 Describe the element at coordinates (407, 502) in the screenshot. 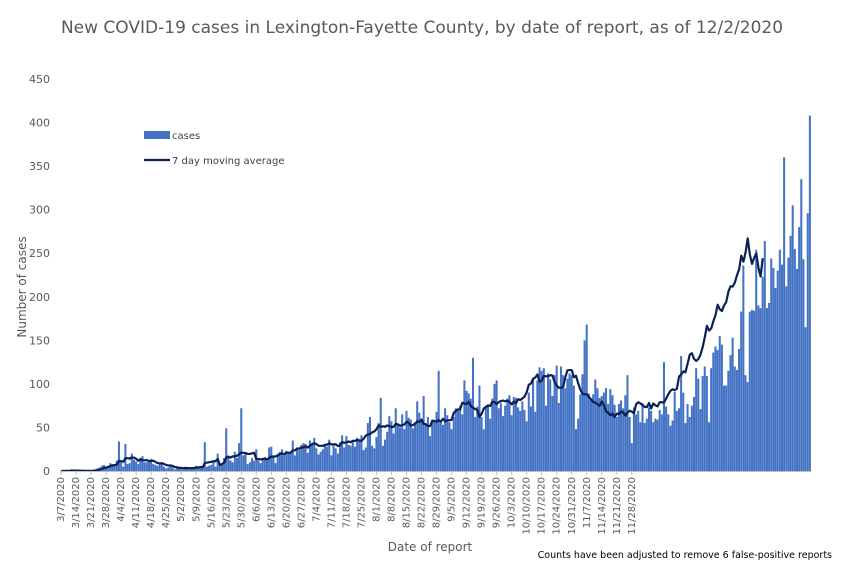

I see `x-tick-label: 8/15/2020` at that location.